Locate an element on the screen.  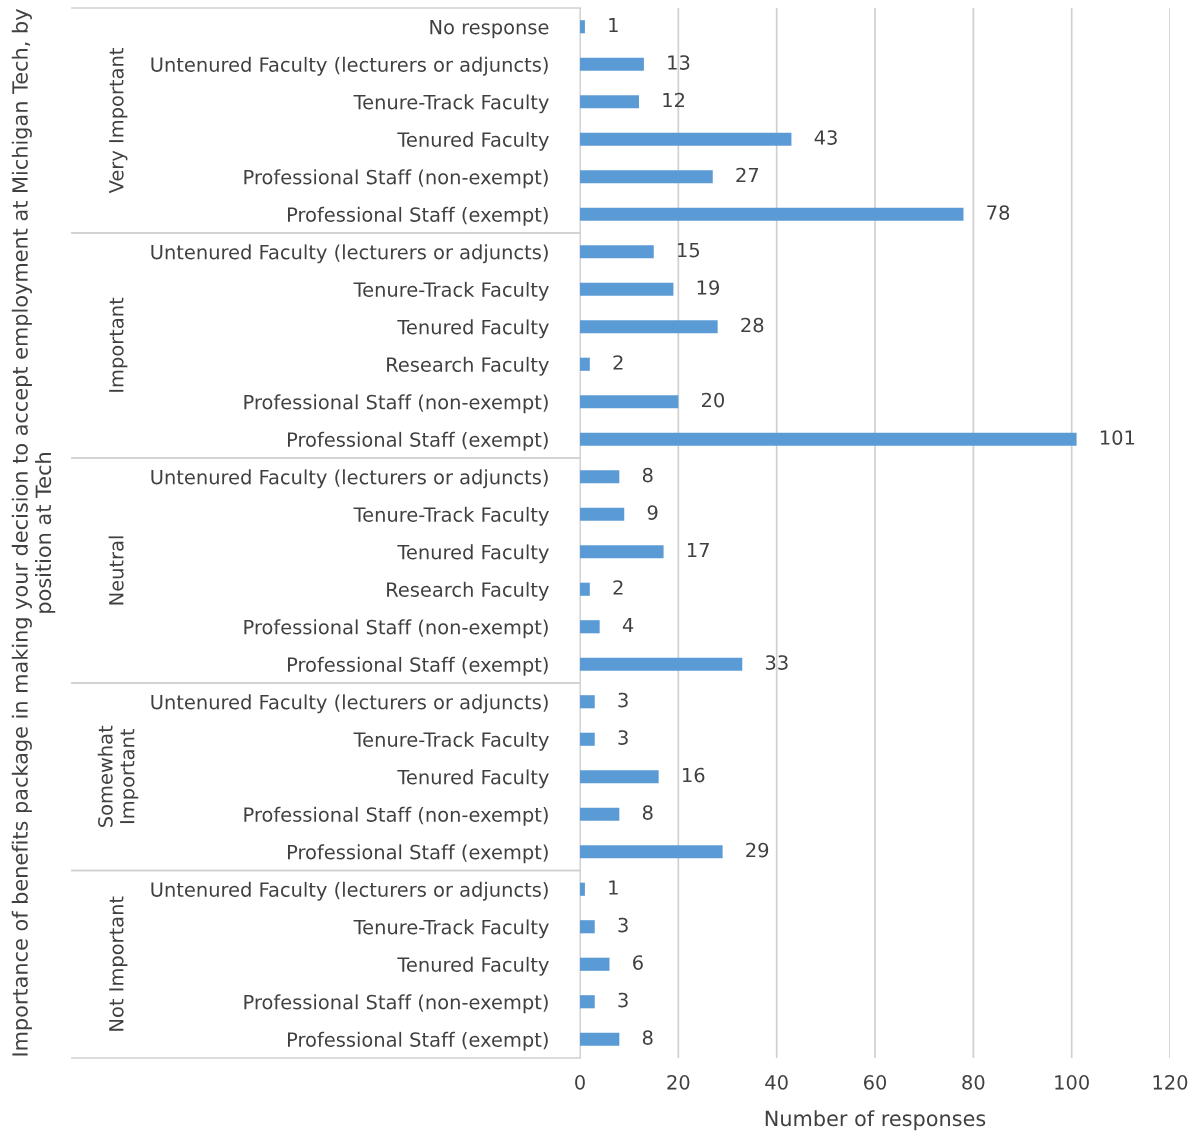
data-label: 16 is located at coordinates (694, 775).